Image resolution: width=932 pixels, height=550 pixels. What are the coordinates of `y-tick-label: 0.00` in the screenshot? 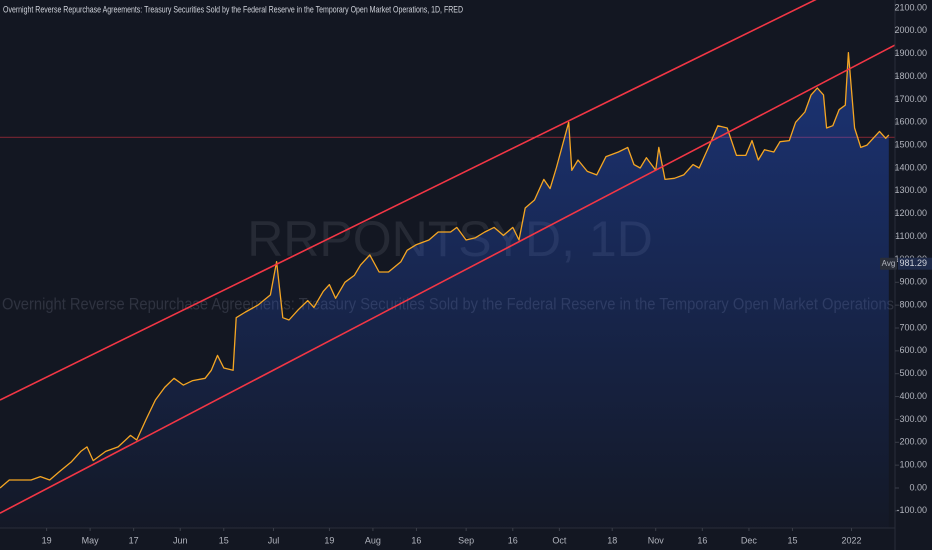 It's located at (918, 487).